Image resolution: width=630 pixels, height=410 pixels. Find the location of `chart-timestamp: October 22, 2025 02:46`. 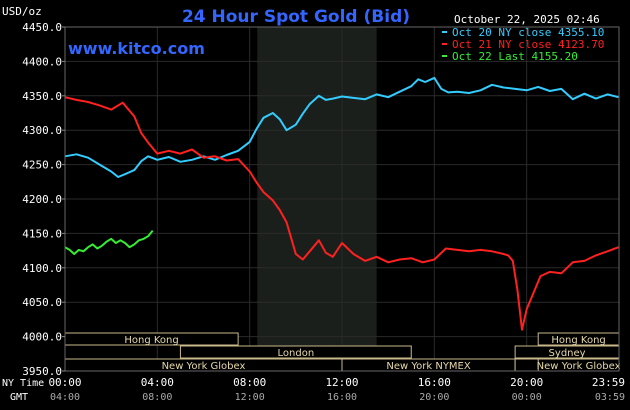

chart-timestamp: October 22, 2025 02:46 is located at coordinates (527, 19).